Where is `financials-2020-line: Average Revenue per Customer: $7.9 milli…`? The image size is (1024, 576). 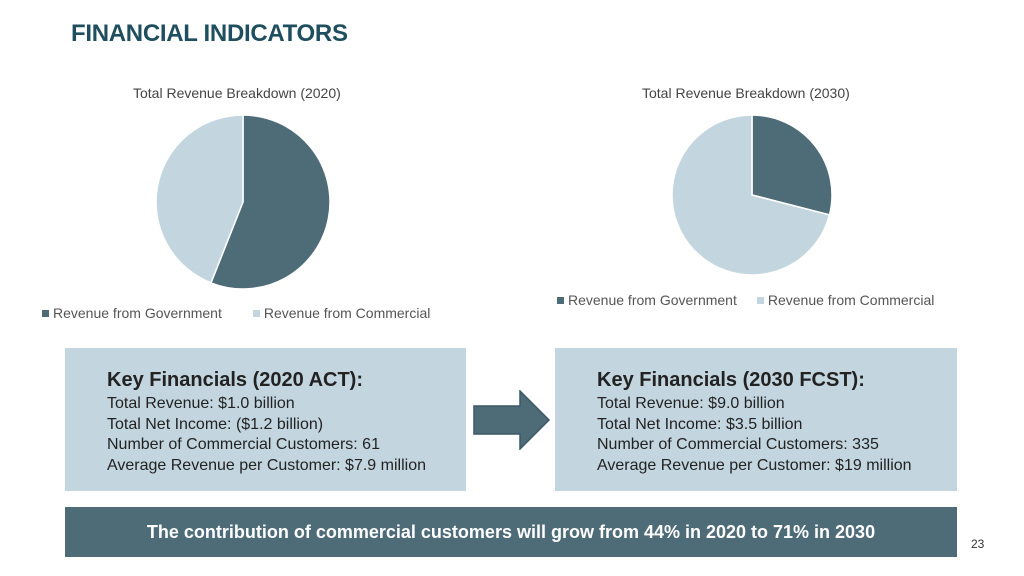 financials-2020-line: Average Revenue per Customer: $7.9 milli… is located at coordinates (266, 465).